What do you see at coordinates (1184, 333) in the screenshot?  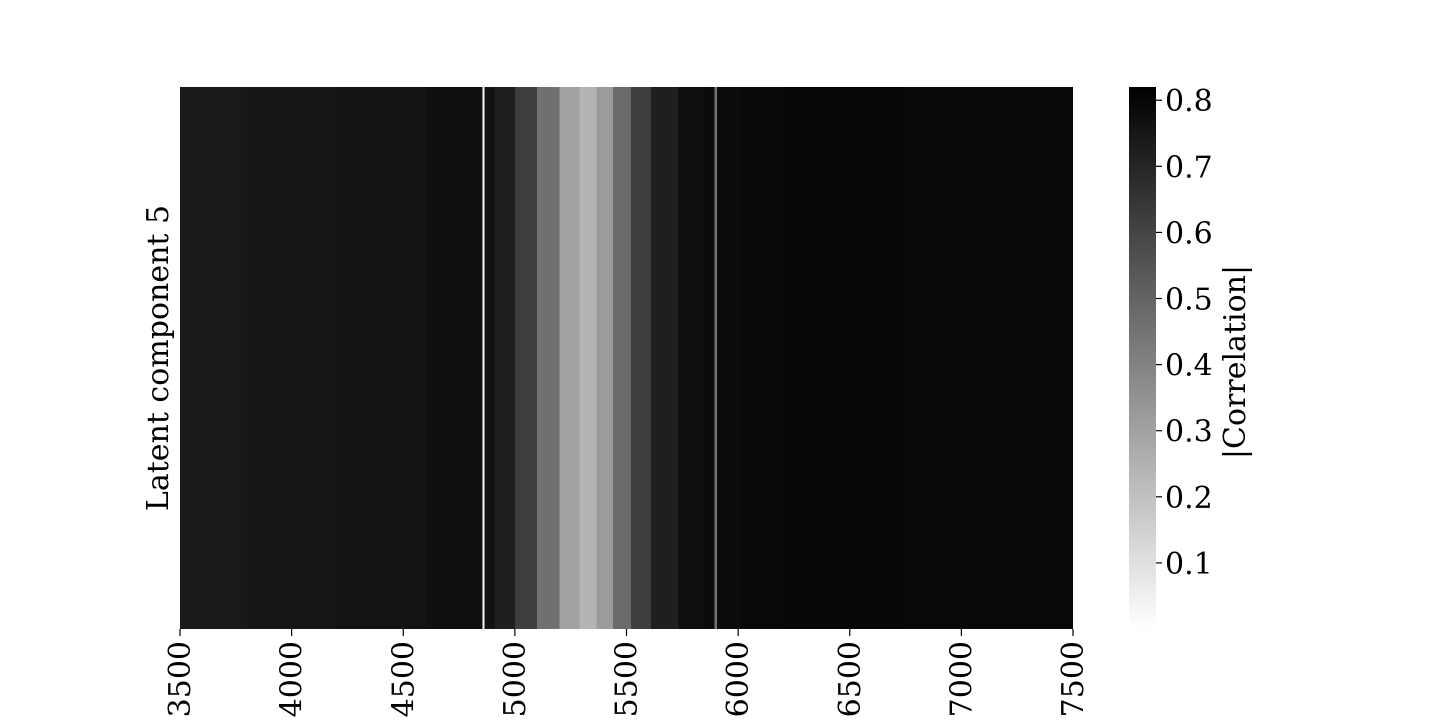 I see `colorbar-ticks: 0.1 0.2 0.3 0.4 0.5 0.6 0.7 0.8` at bounding box center [1184, 333].